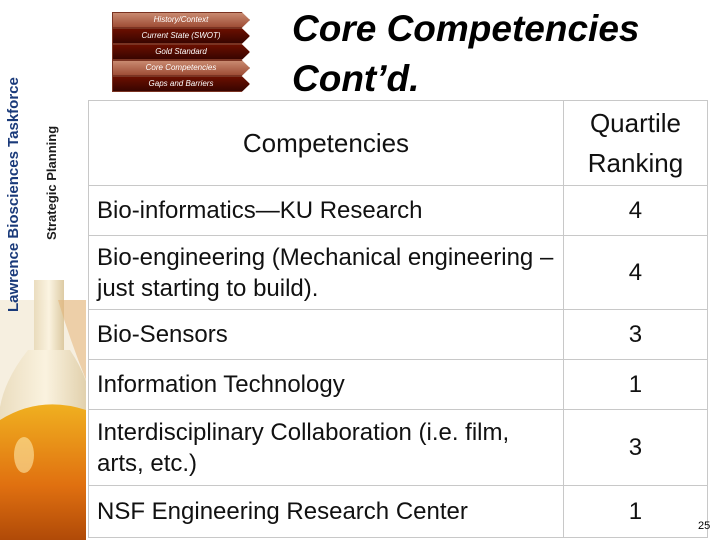 The width and height of the screenshot is (720, 540). Describe the element at coordinates (181, 84) in the screenshot. I see `nav-tab-gaps-barriers: Gaps and Barriers` at that location.